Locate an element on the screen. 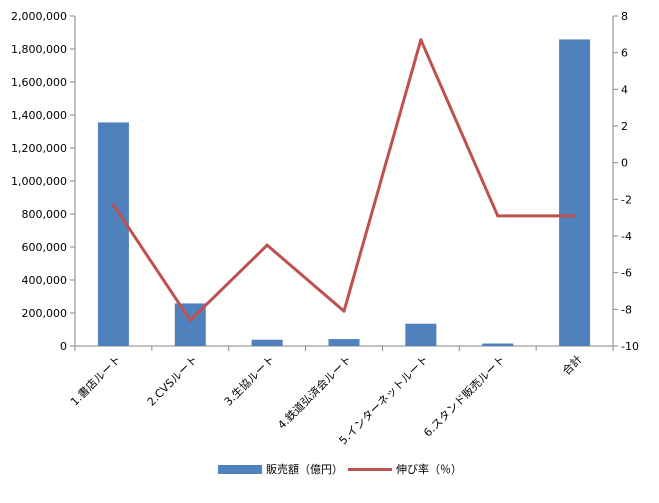 The image size is (659, 503). left-tick-label: 1,800,000 is located at coordinates (39, 49).